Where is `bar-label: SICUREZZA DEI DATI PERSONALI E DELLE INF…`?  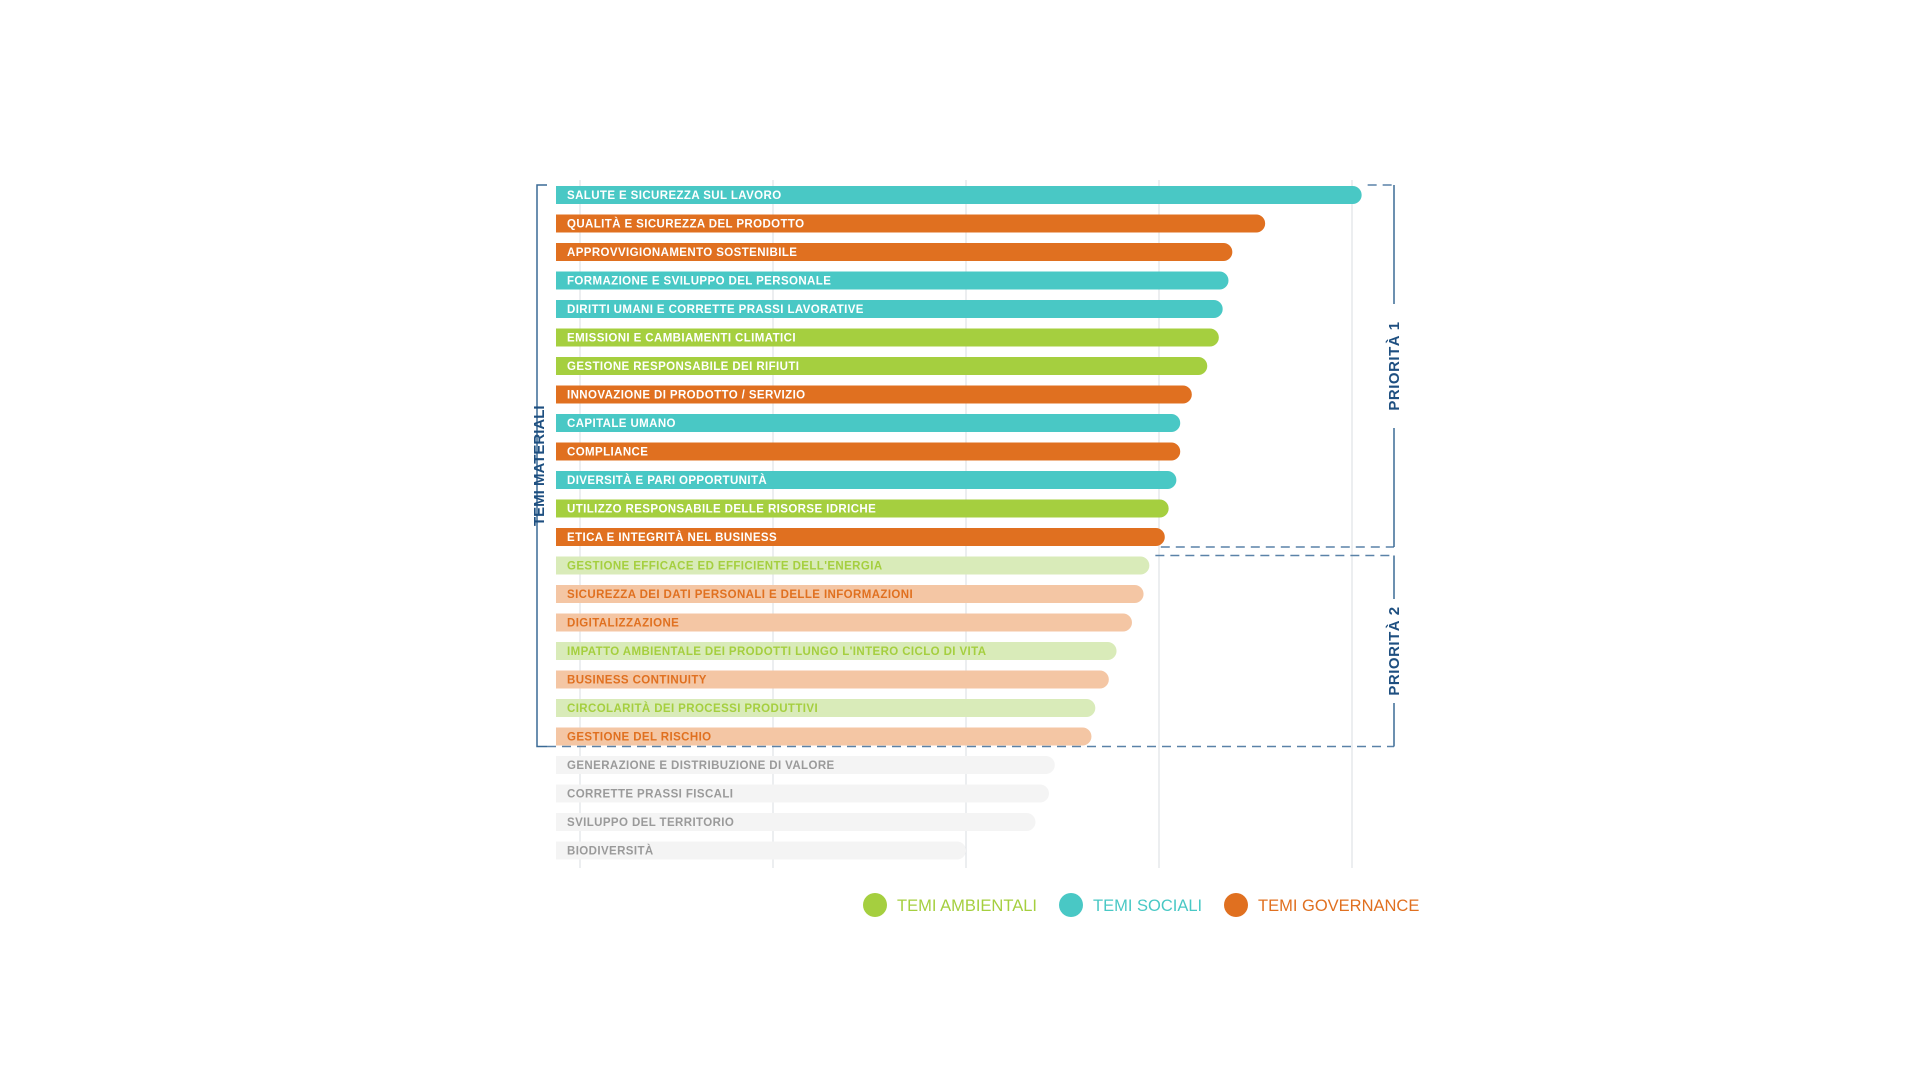 bar-label: SICUREZZA DEI DATI PERSONALI E DELLE INF… is located at coordinates (740, 595).